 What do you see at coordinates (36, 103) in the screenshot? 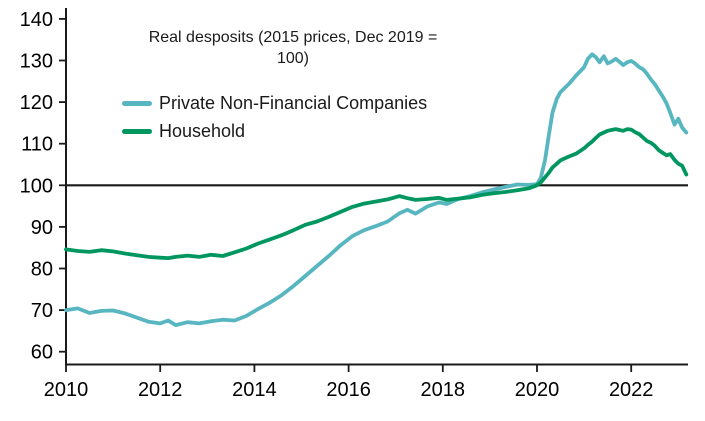
I see `y-axis-tick-label: 120` at bounding box center [36, 103].